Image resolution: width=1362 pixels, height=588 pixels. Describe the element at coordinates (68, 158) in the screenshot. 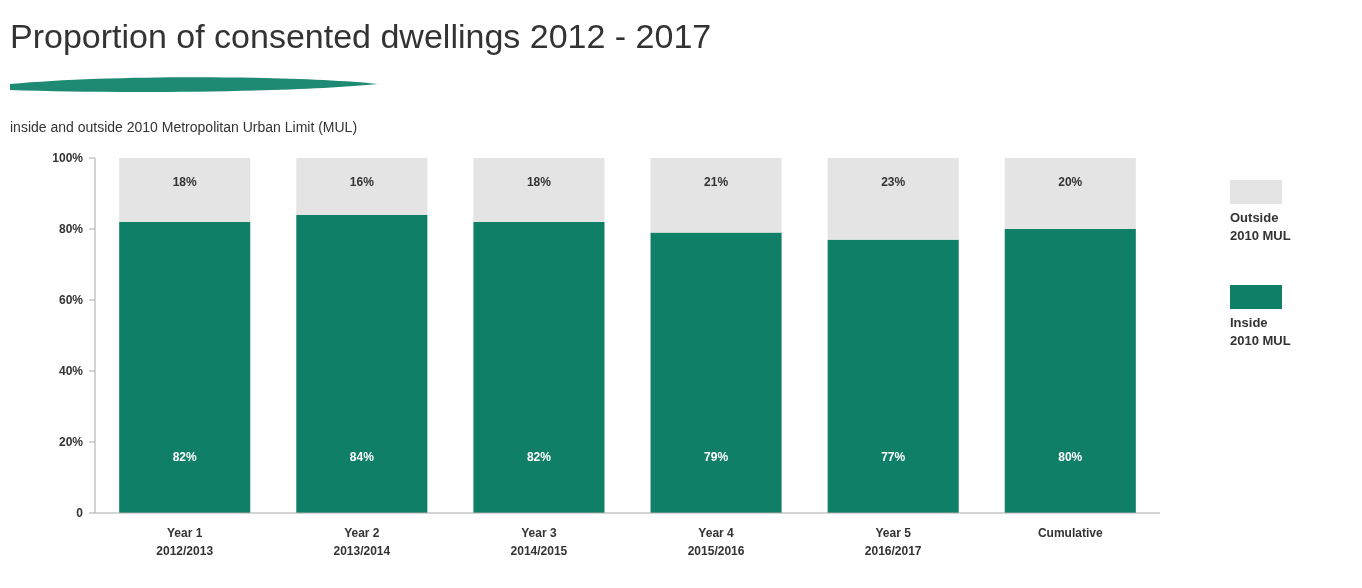

I see `y-tick-label: 100%` at that location.